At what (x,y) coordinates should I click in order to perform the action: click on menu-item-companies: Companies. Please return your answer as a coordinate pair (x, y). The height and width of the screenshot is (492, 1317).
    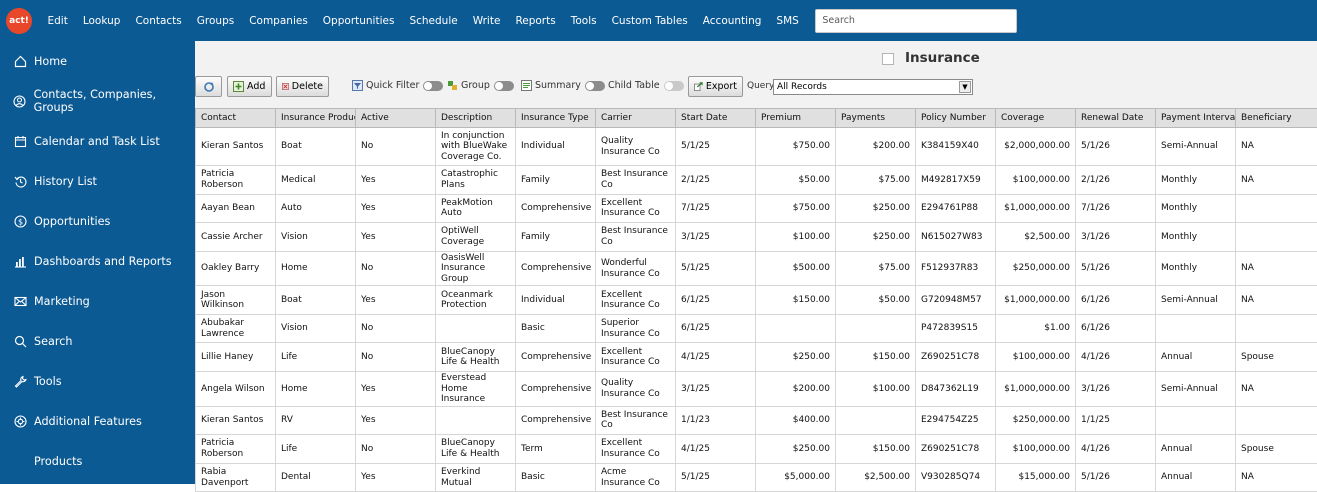
    Looking at the image, I should click on (279, 21).